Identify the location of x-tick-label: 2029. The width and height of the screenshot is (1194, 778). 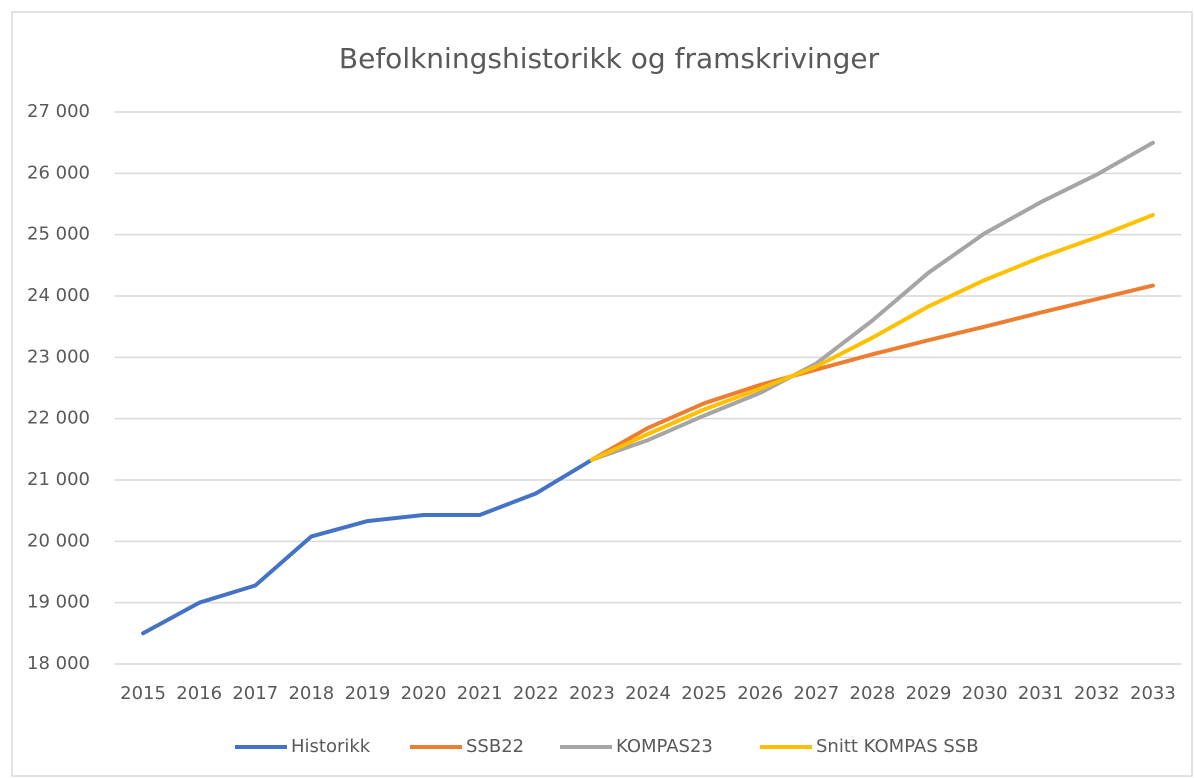
(929, 693).